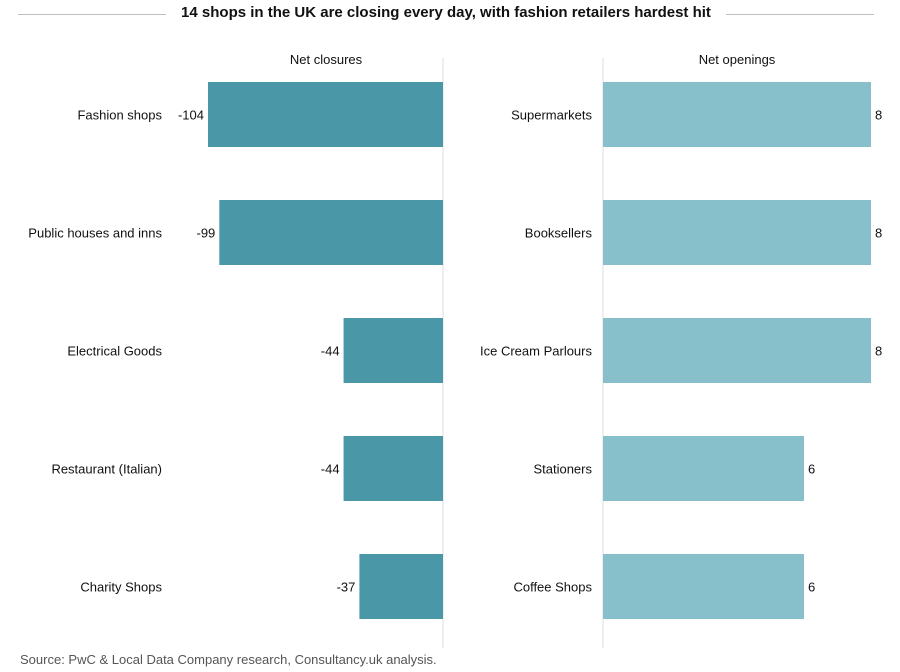 This screenshot has height=672, width=900. What do you see at coordinates (114, 351) in the screenshot?
I see `closures-category-label: Electrical Goods` at bounding box center [114, 351].